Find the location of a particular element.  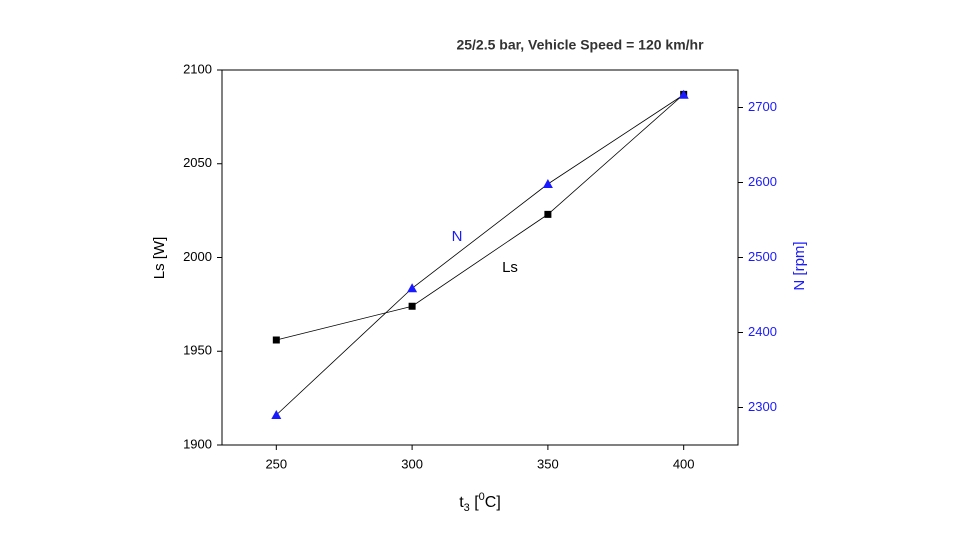

x-axis-label: t3 [0C] is located at coordinates (480, 502).